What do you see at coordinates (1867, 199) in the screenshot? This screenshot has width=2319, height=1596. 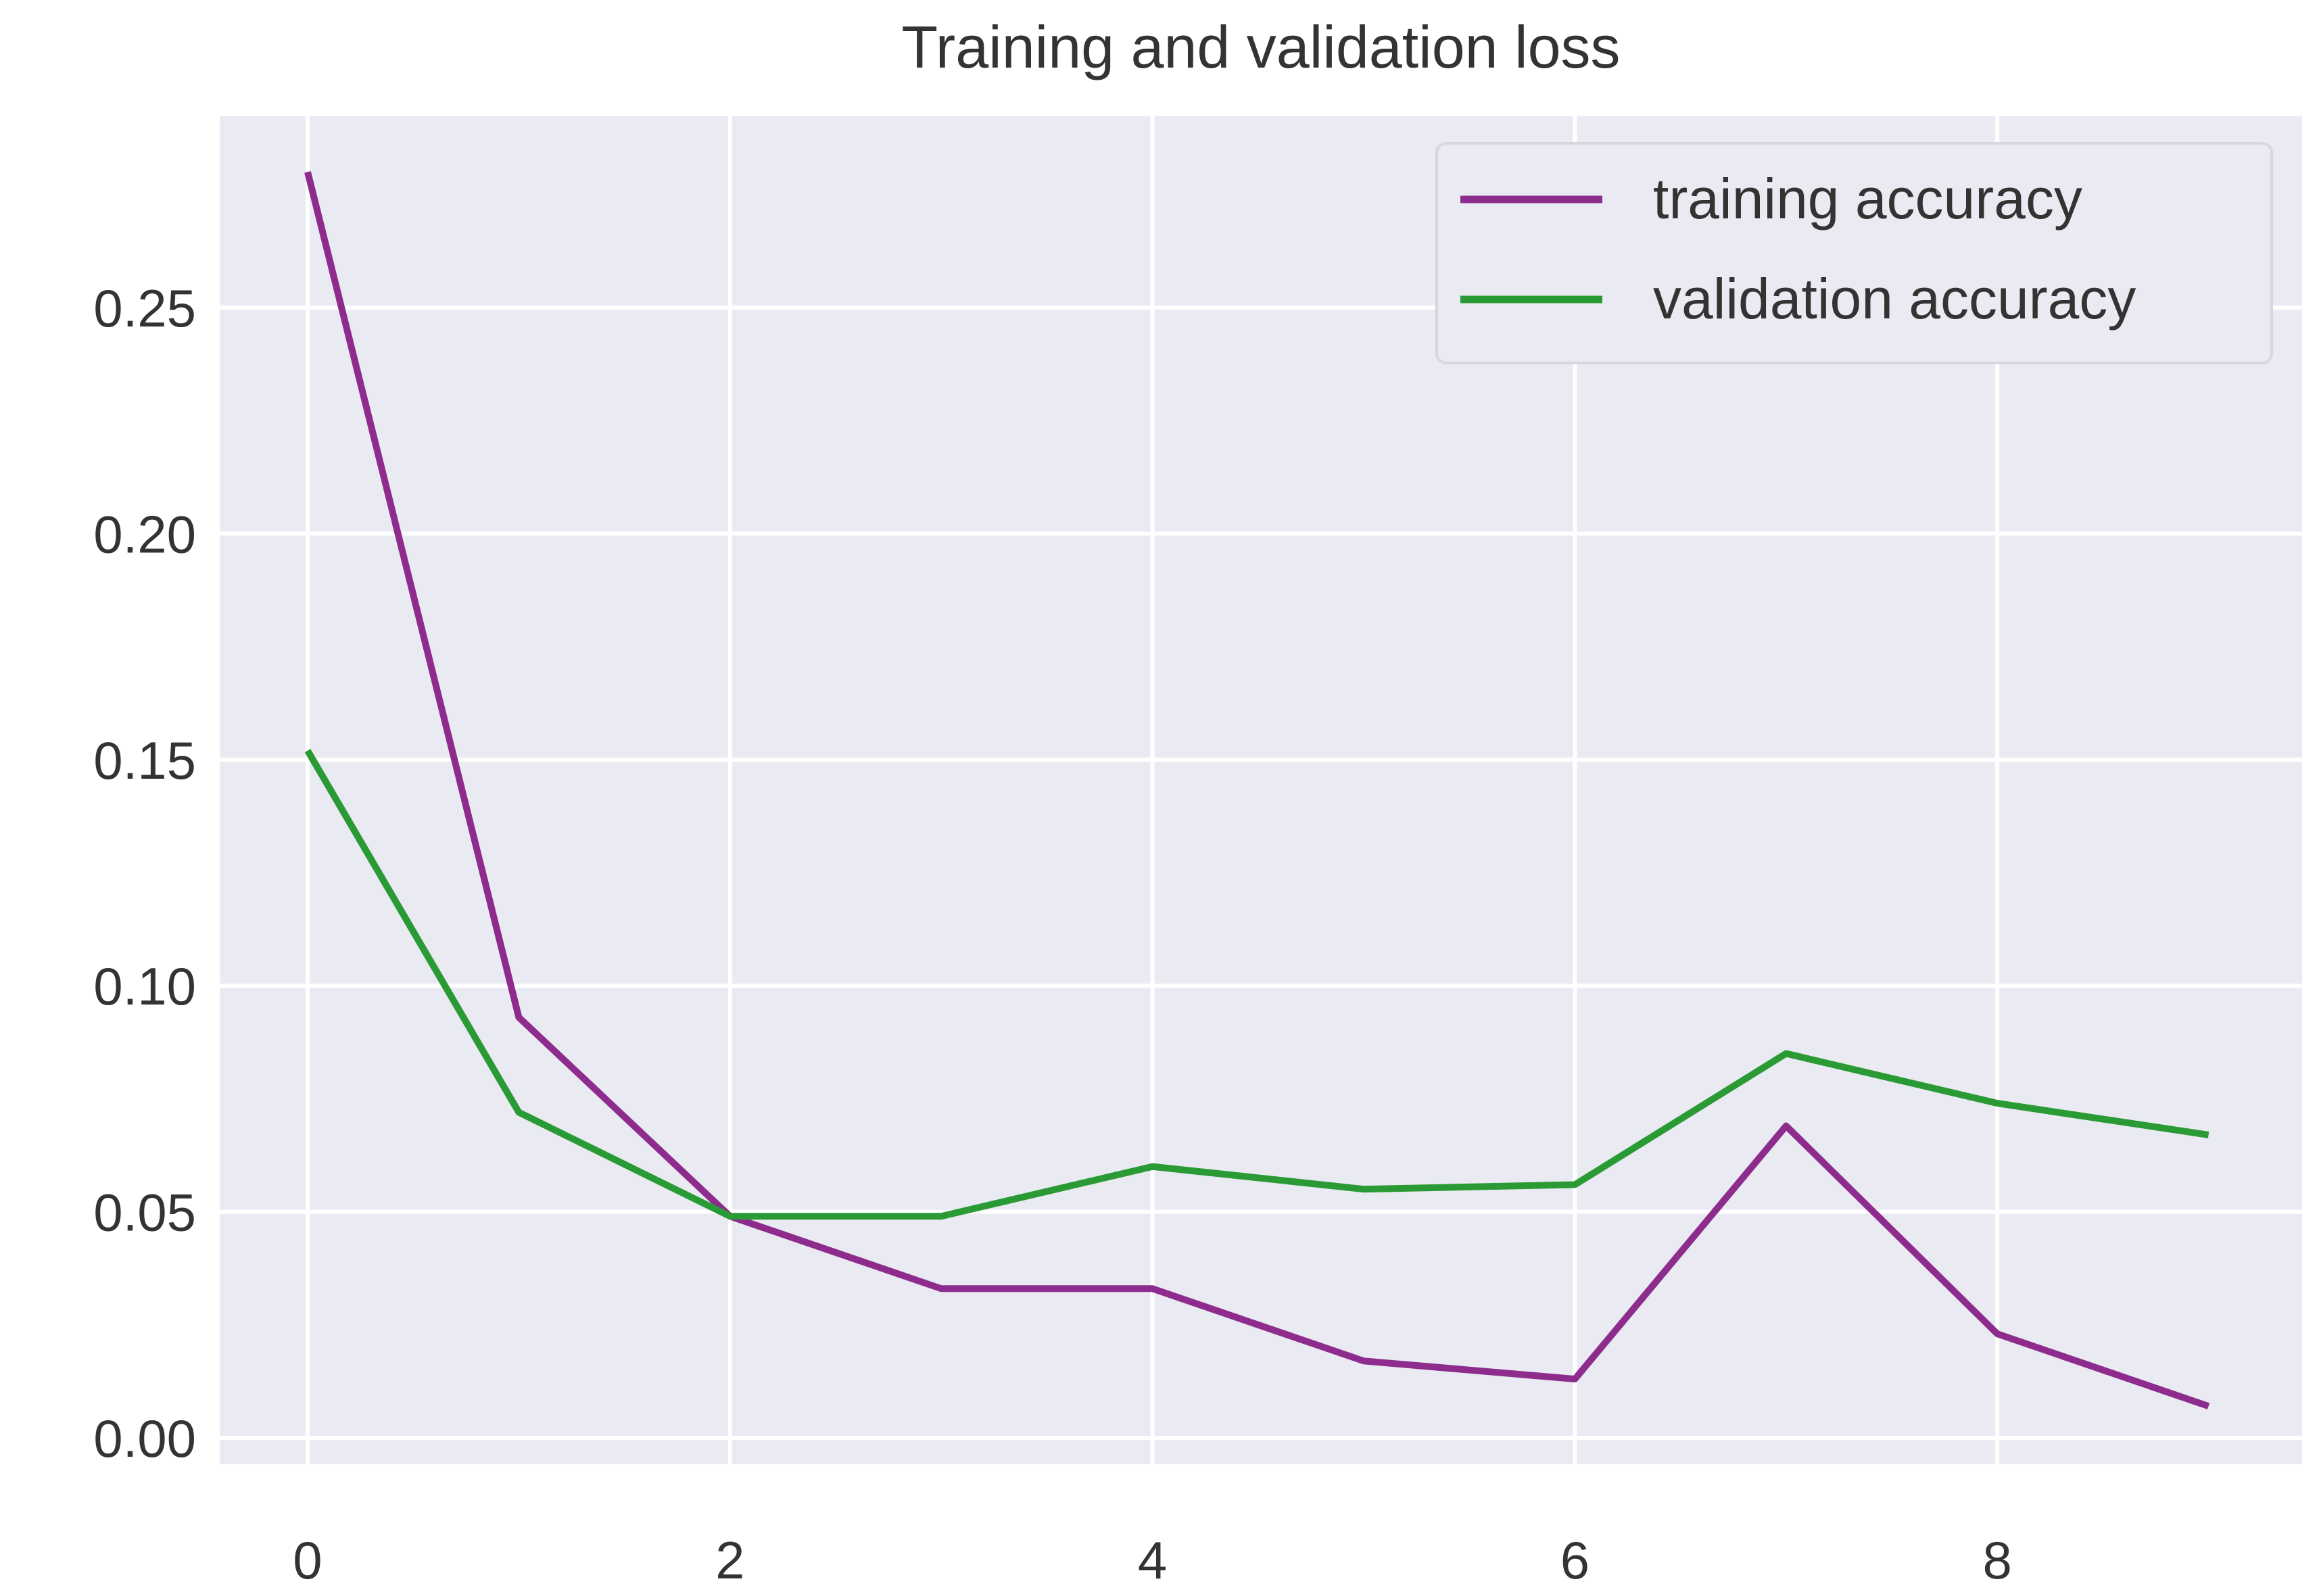 I see `legend-label: training accuracy` at bounding box center [1867, 199].